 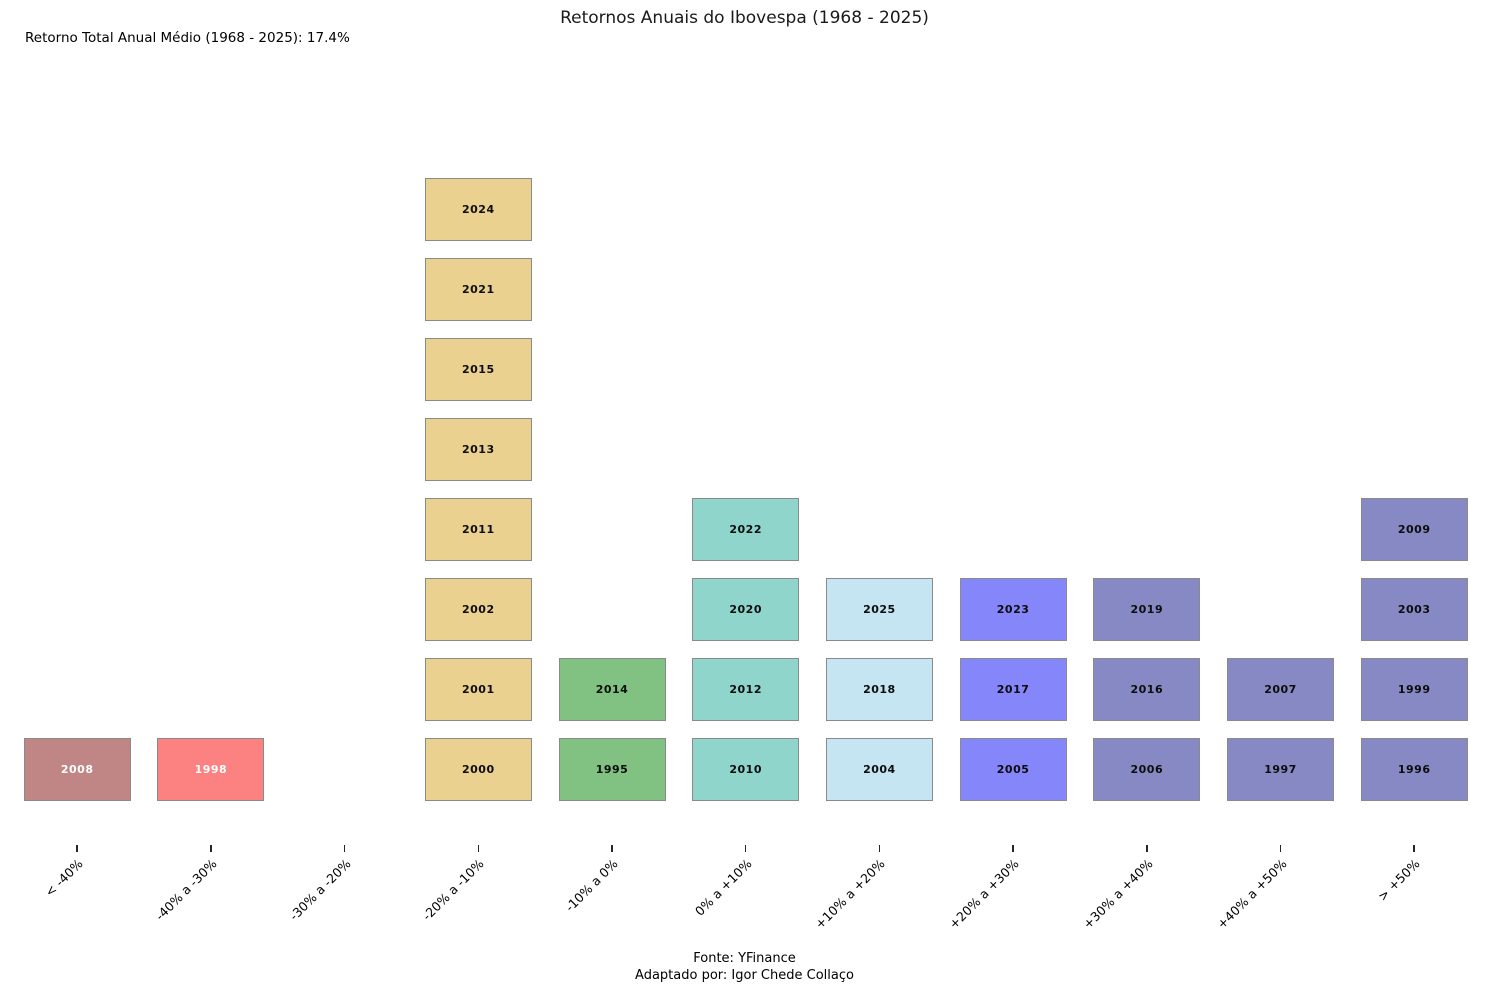 I want to click on year-box-2003: 2003, so click(x=1414, y=609).